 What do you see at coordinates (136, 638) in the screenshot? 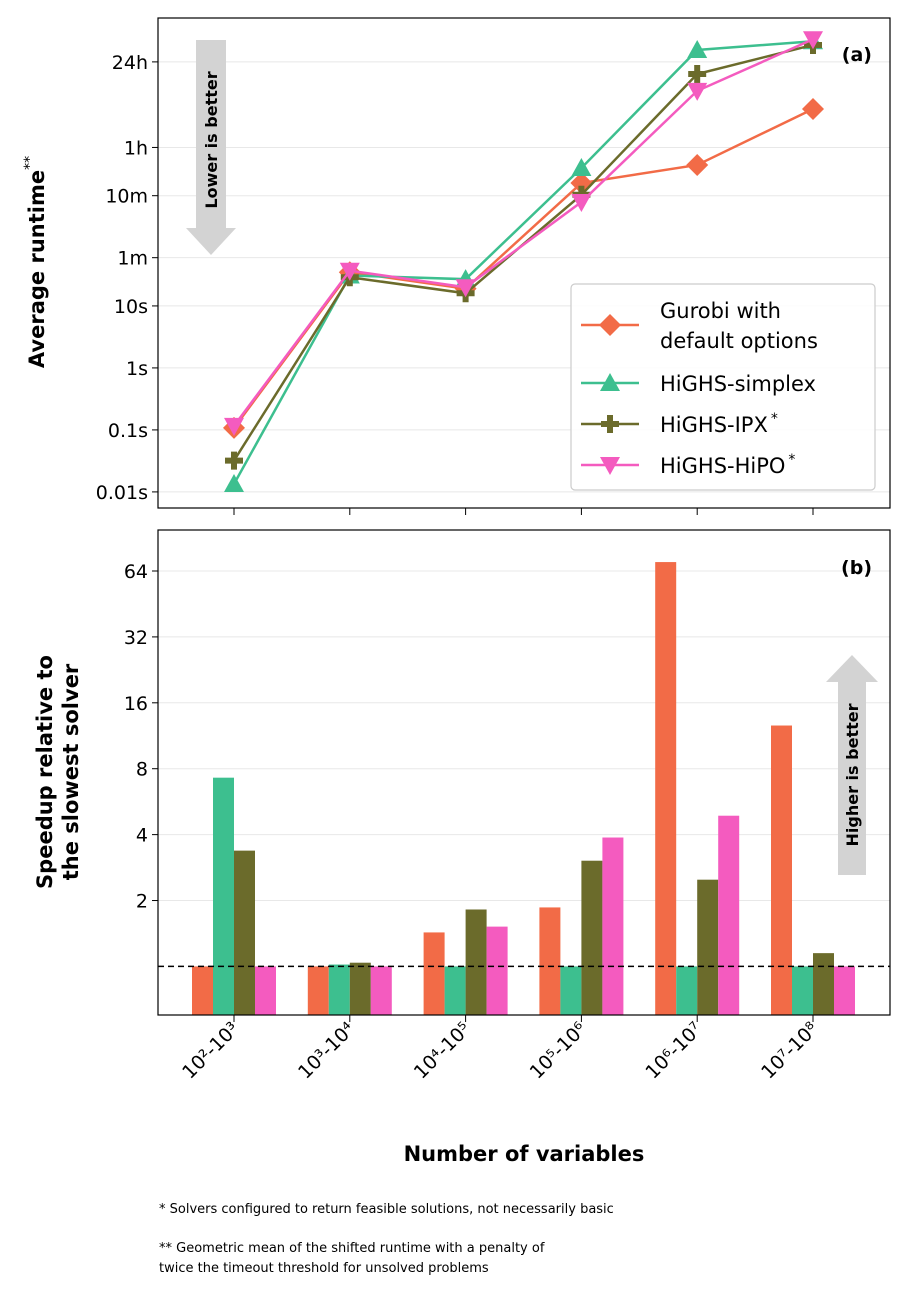
I see `y-tick-label: 32` at bounding box center [136, 638].